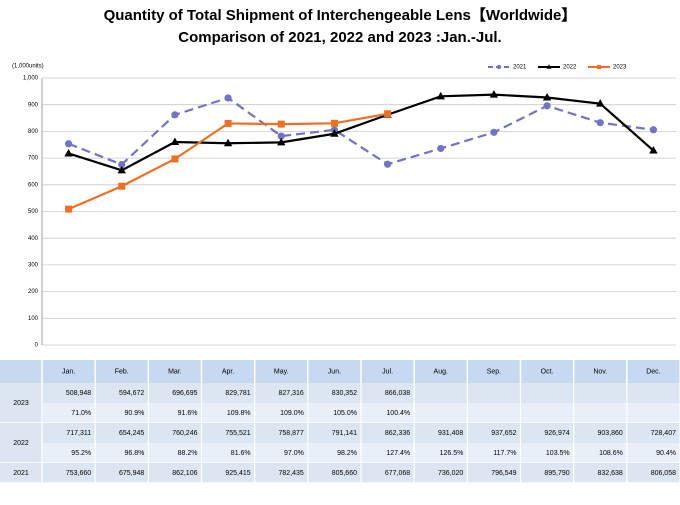  What do you see at coordinates (494, 371) in the screenshot?
I see `table-header: Sep.` at bounding box center [494, 371].